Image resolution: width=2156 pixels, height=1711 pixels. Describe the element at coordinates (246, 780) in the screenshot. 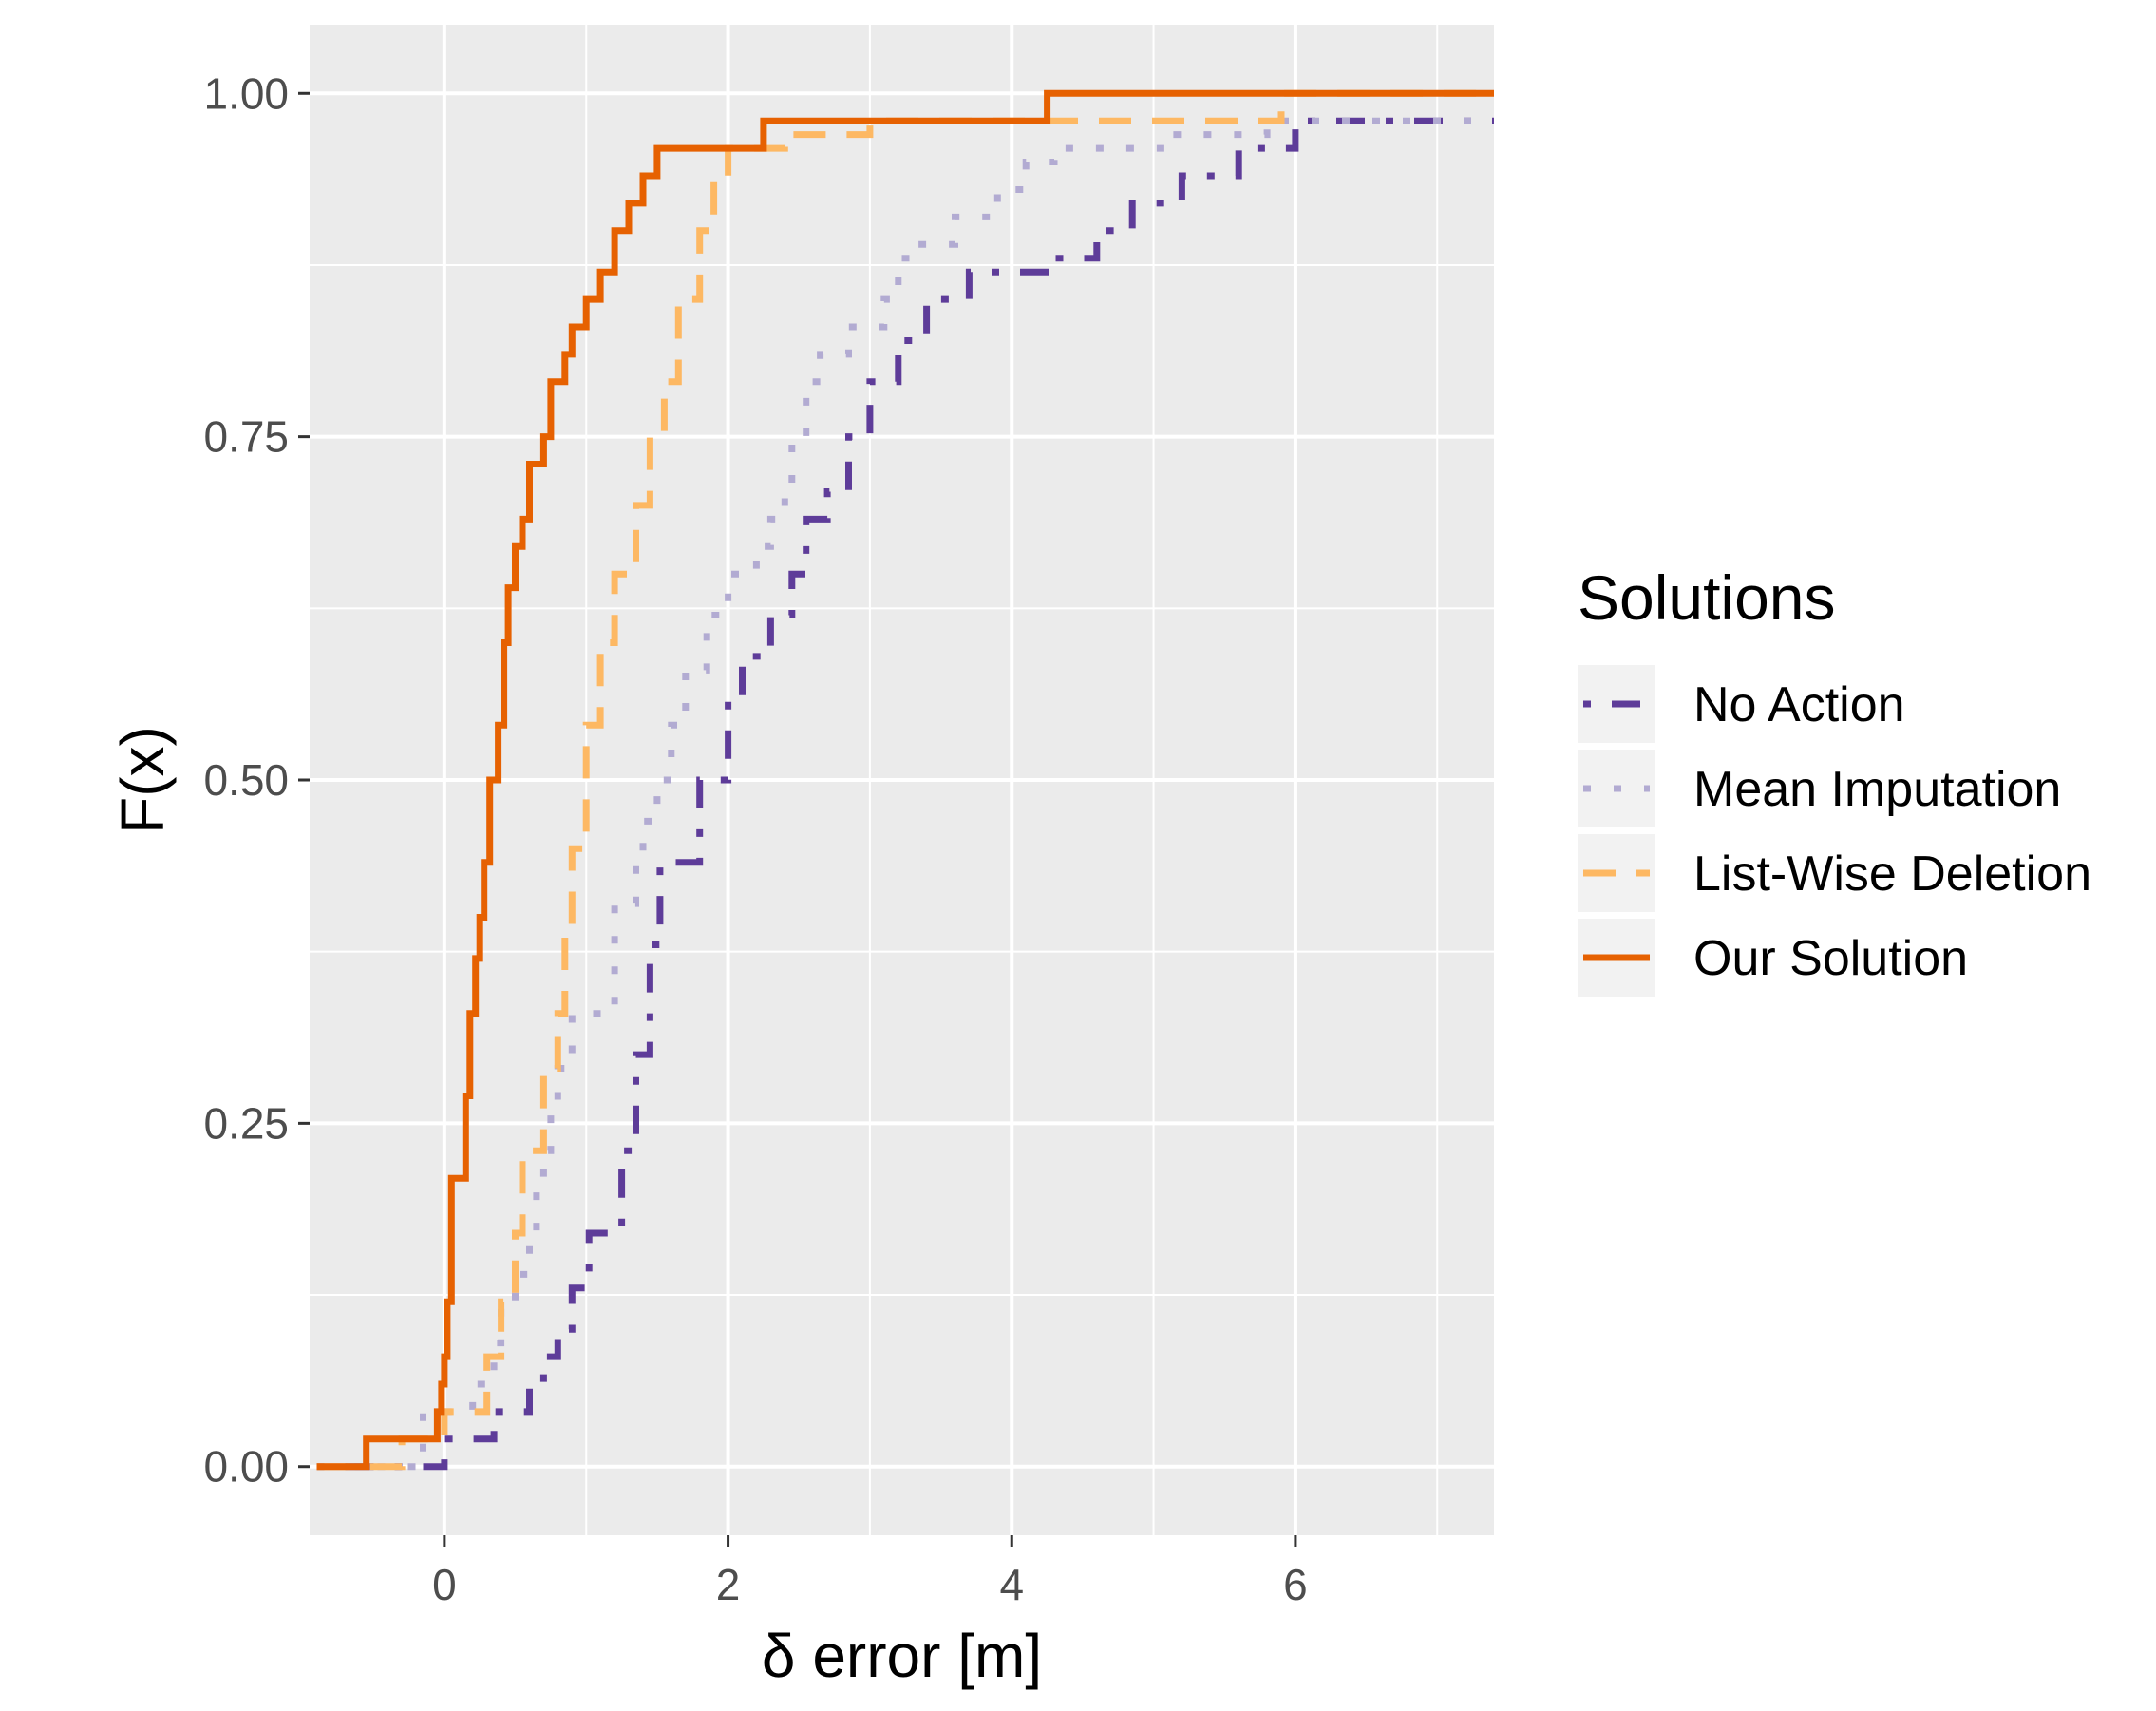

I see `y-tick-label: 0.50` at that location.